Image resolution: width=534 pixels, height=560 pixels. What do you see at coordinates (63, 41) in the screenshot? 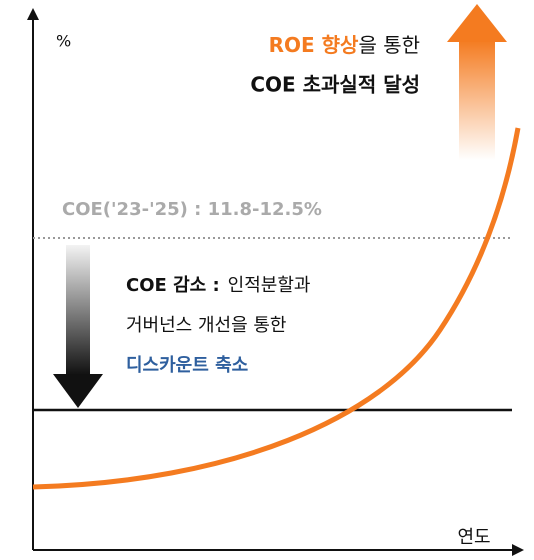
I see `y-axis-label: %` at bounding box center [63, 41].